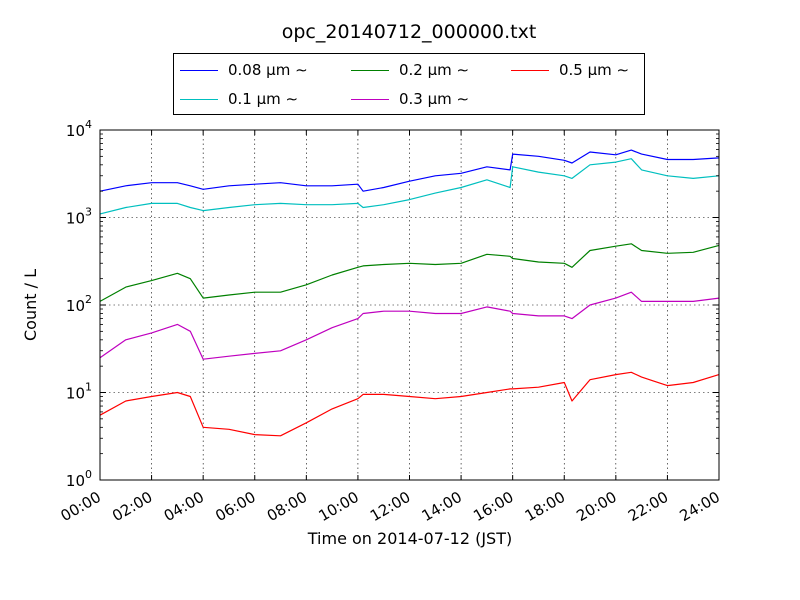 This screenshot has height=600, width=800. I want to click on legend-item-0.1um: 0.1 μm ∼, so click(239, 99).